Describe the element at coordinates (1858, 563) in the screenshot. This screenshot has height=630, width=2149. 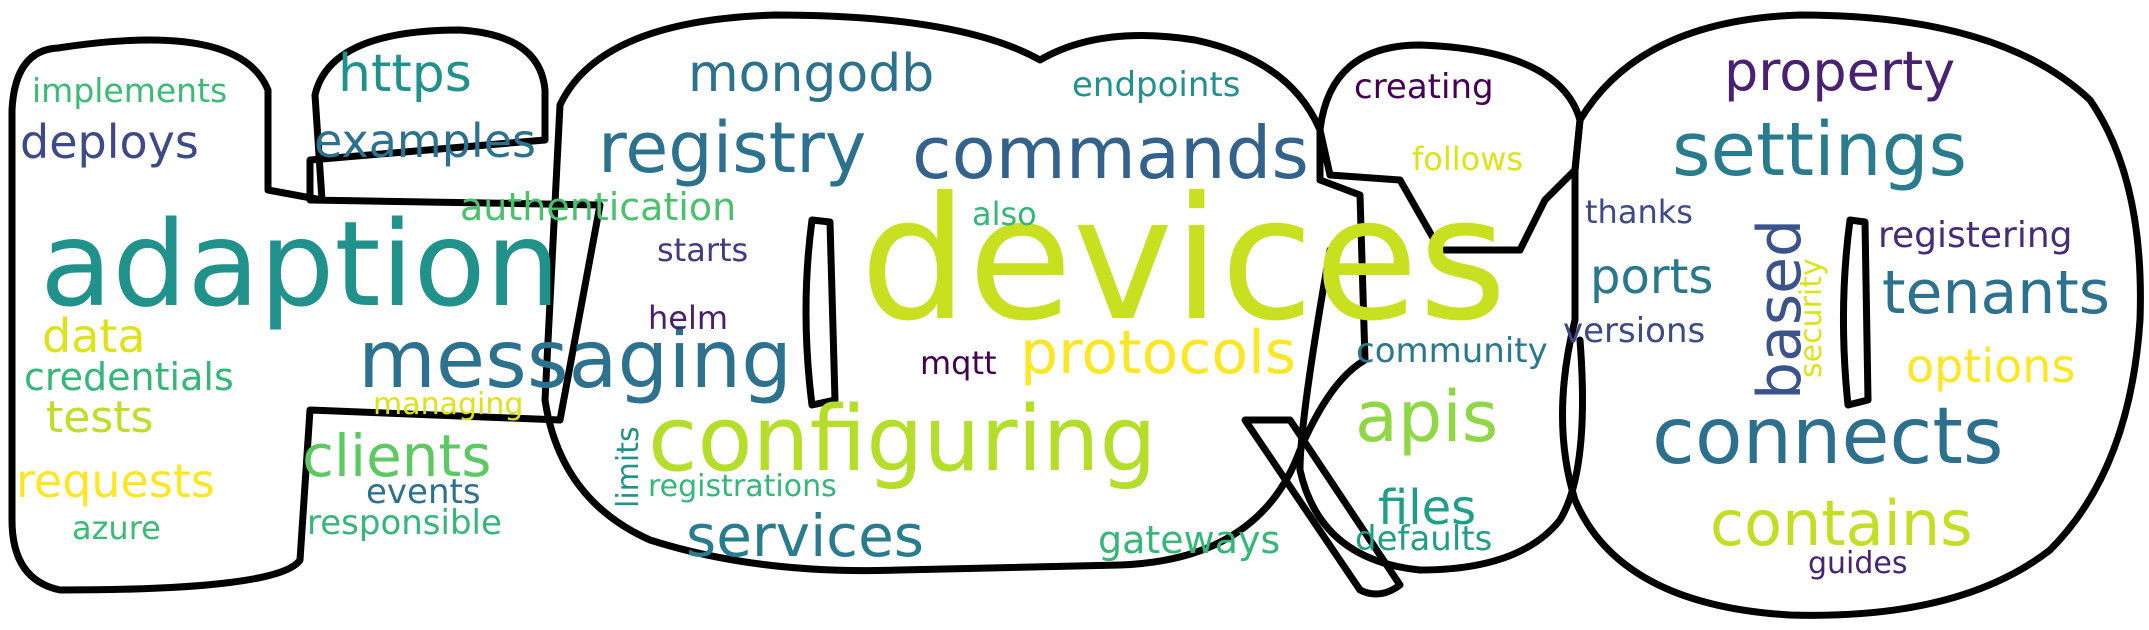
I see `word-guides: guides` at that location.